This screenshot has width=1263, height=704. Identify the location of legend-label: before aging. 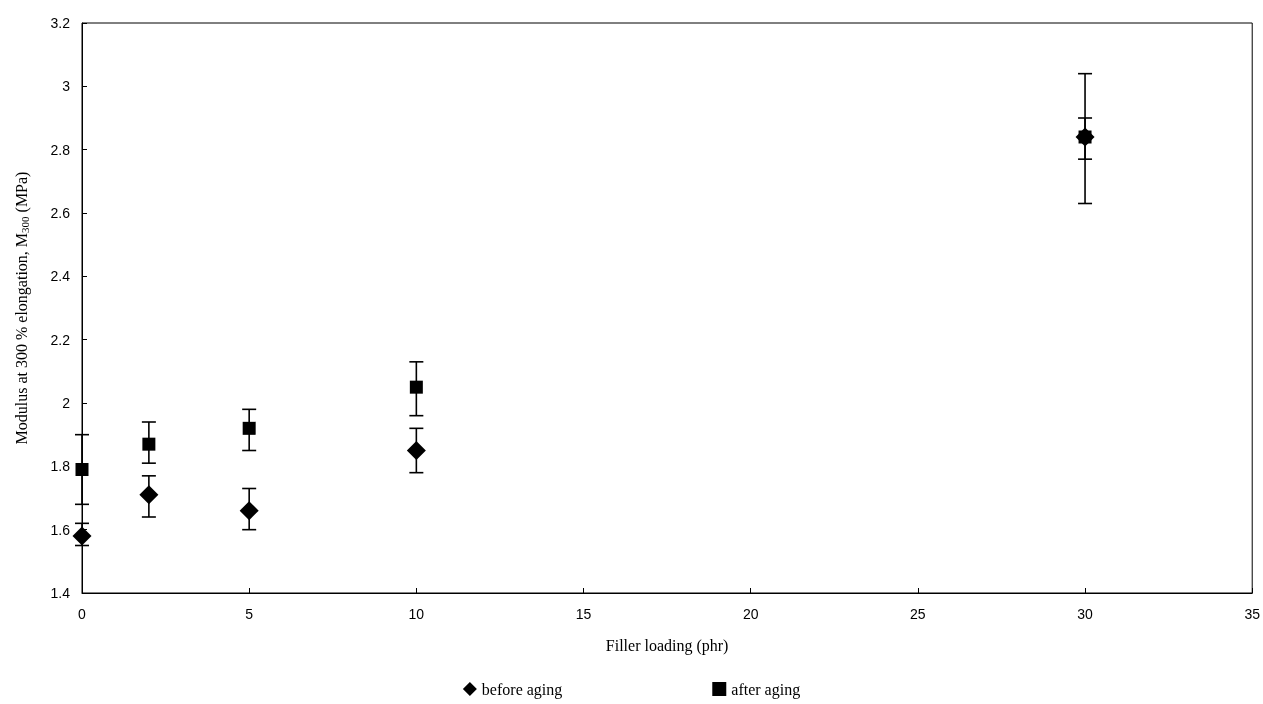
(522, 689).